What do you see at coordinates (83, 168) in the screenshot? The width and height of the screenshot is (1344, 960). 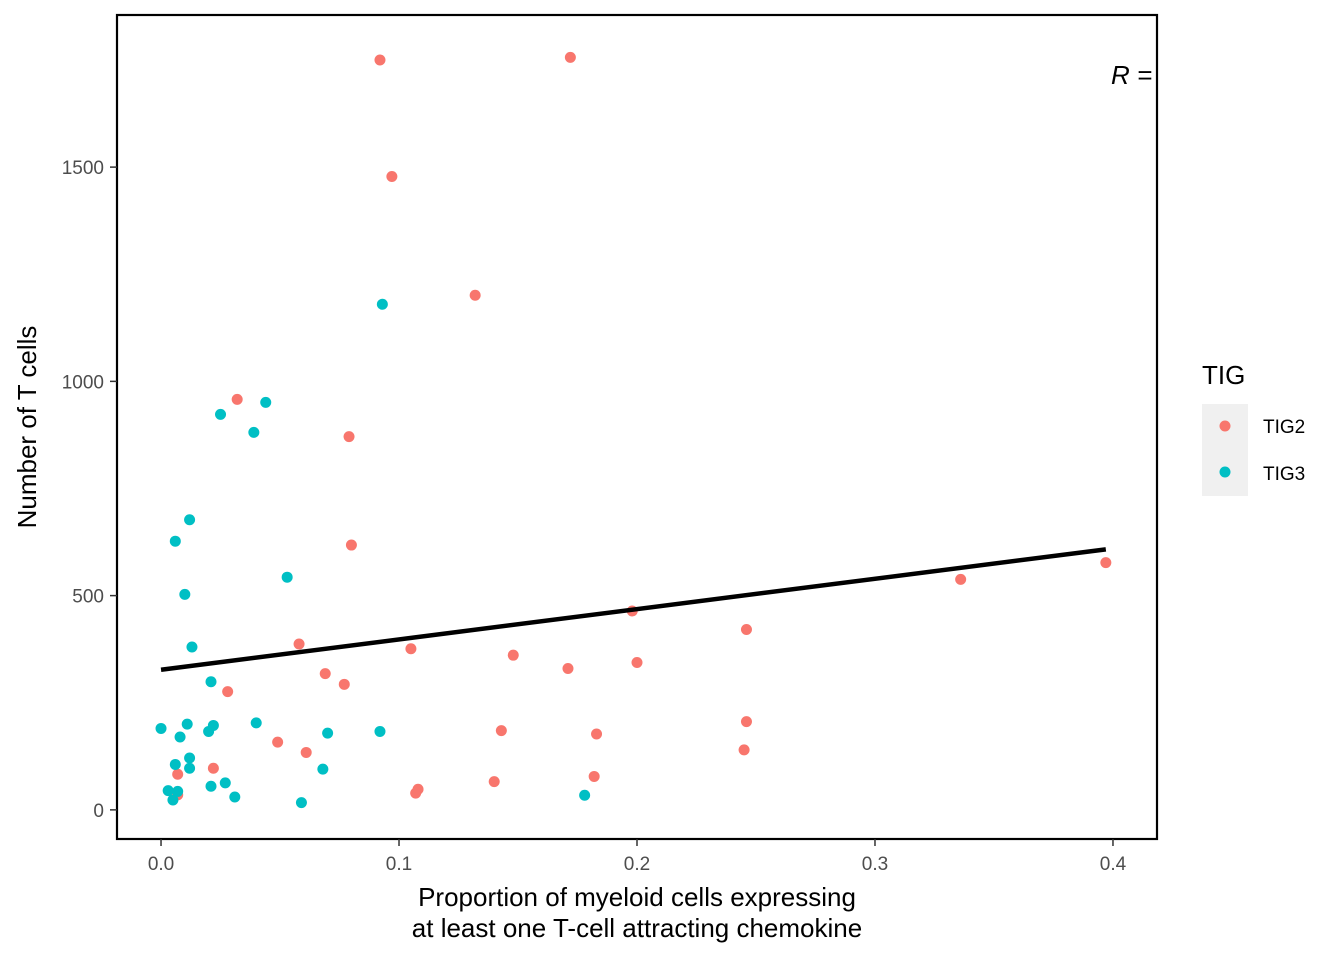 I see `y-tick-label: 1500` at bounding box center [83, 168].